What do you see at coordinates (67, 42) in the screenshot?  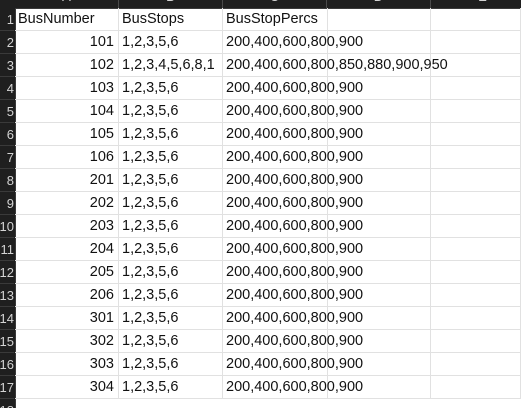 I see `cell-bus-number: 101` at bounding box center [67, 42].